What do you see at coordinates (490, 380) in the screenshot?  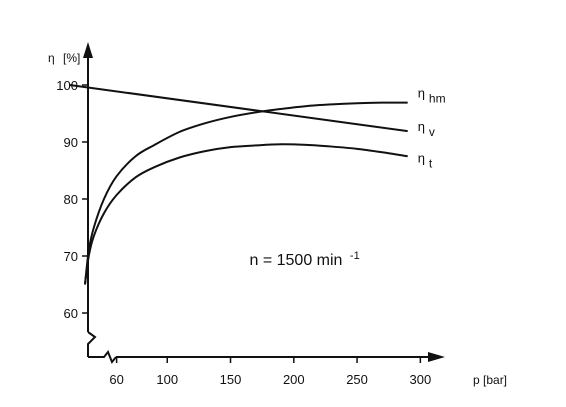 I see `x-axis-title: p [bar]` at bounding box center [490, 380].